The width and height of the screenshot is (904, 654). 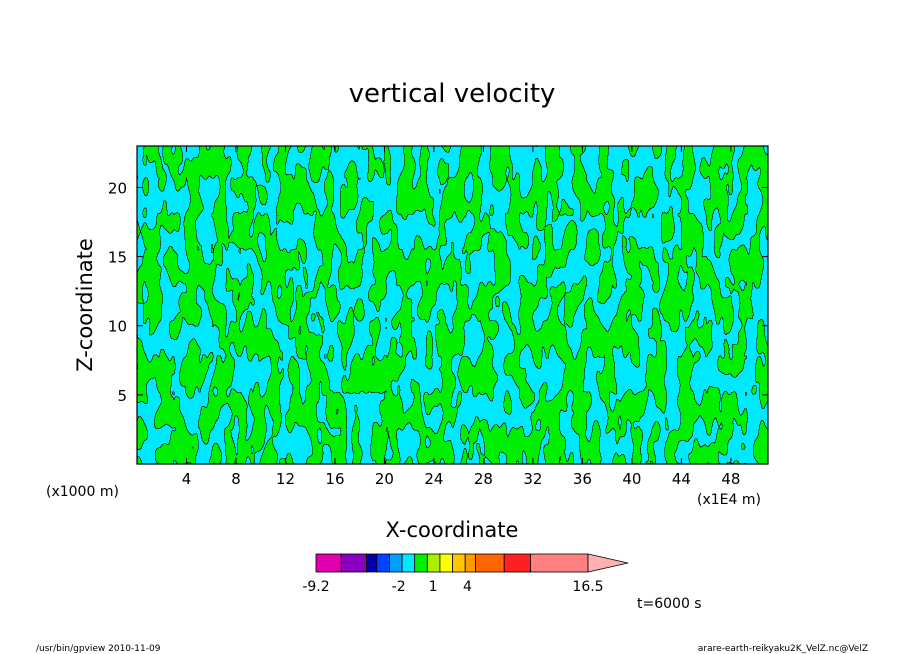 What do you see at coordinates (669, 604) in the screenshot?
I see `time-label: t=6000 s` at bounding box center [669, 604].